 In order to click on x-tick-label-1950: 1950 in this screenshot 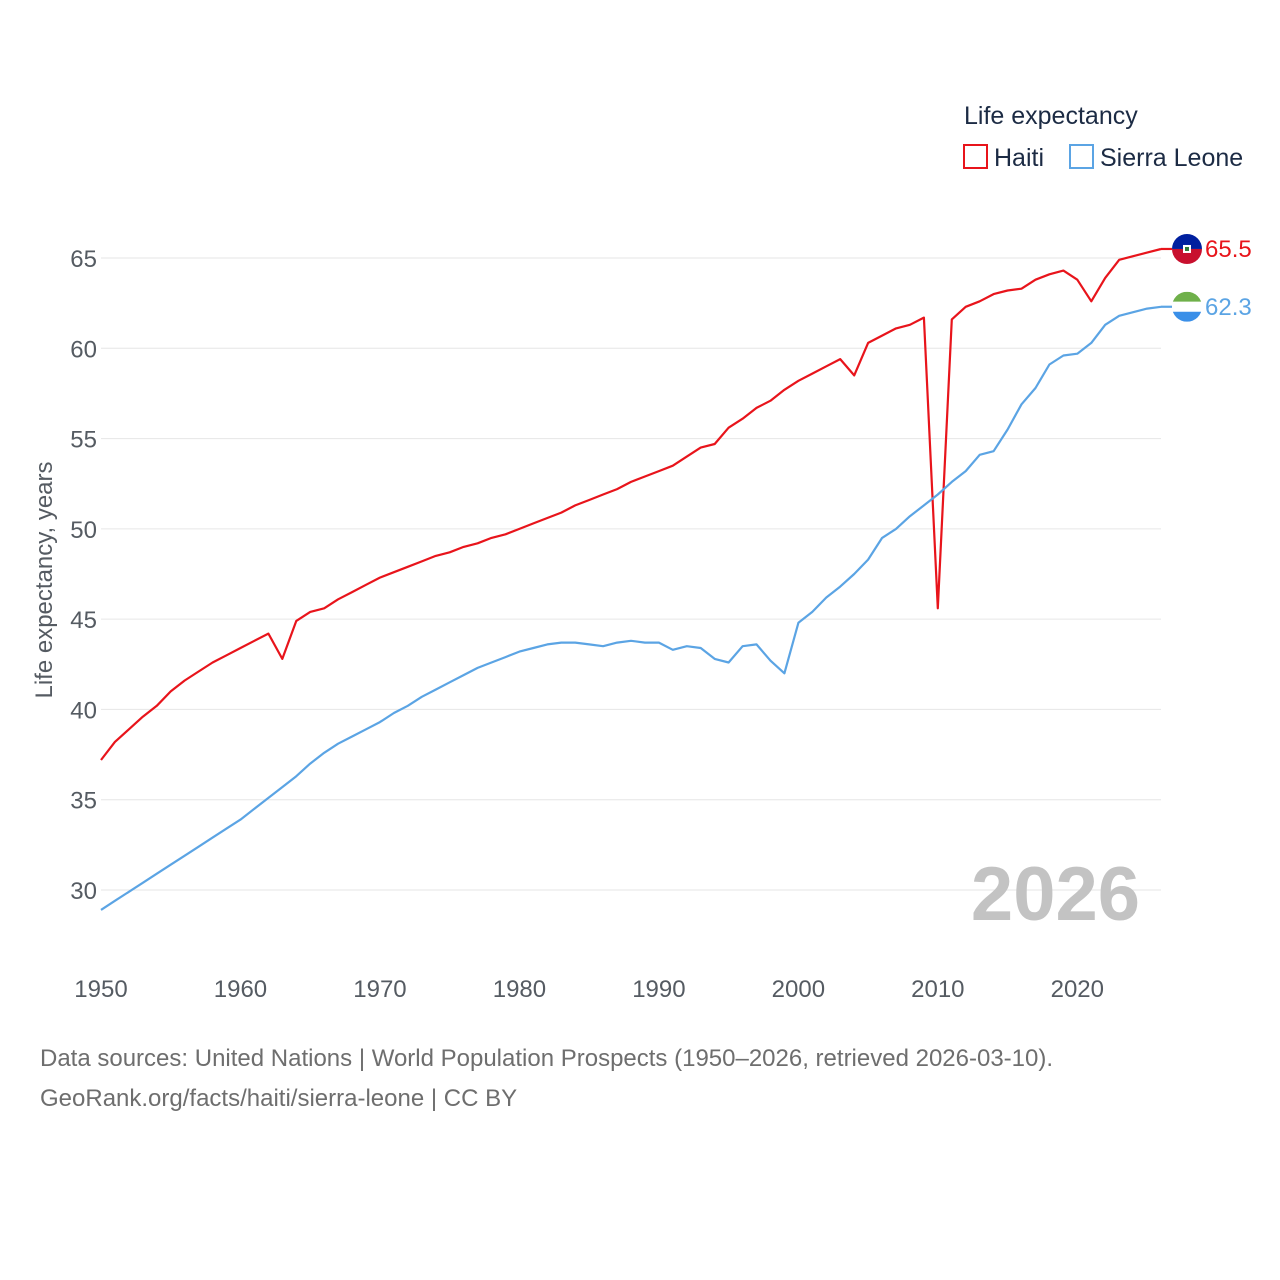, I will do `click(100, 989)`.